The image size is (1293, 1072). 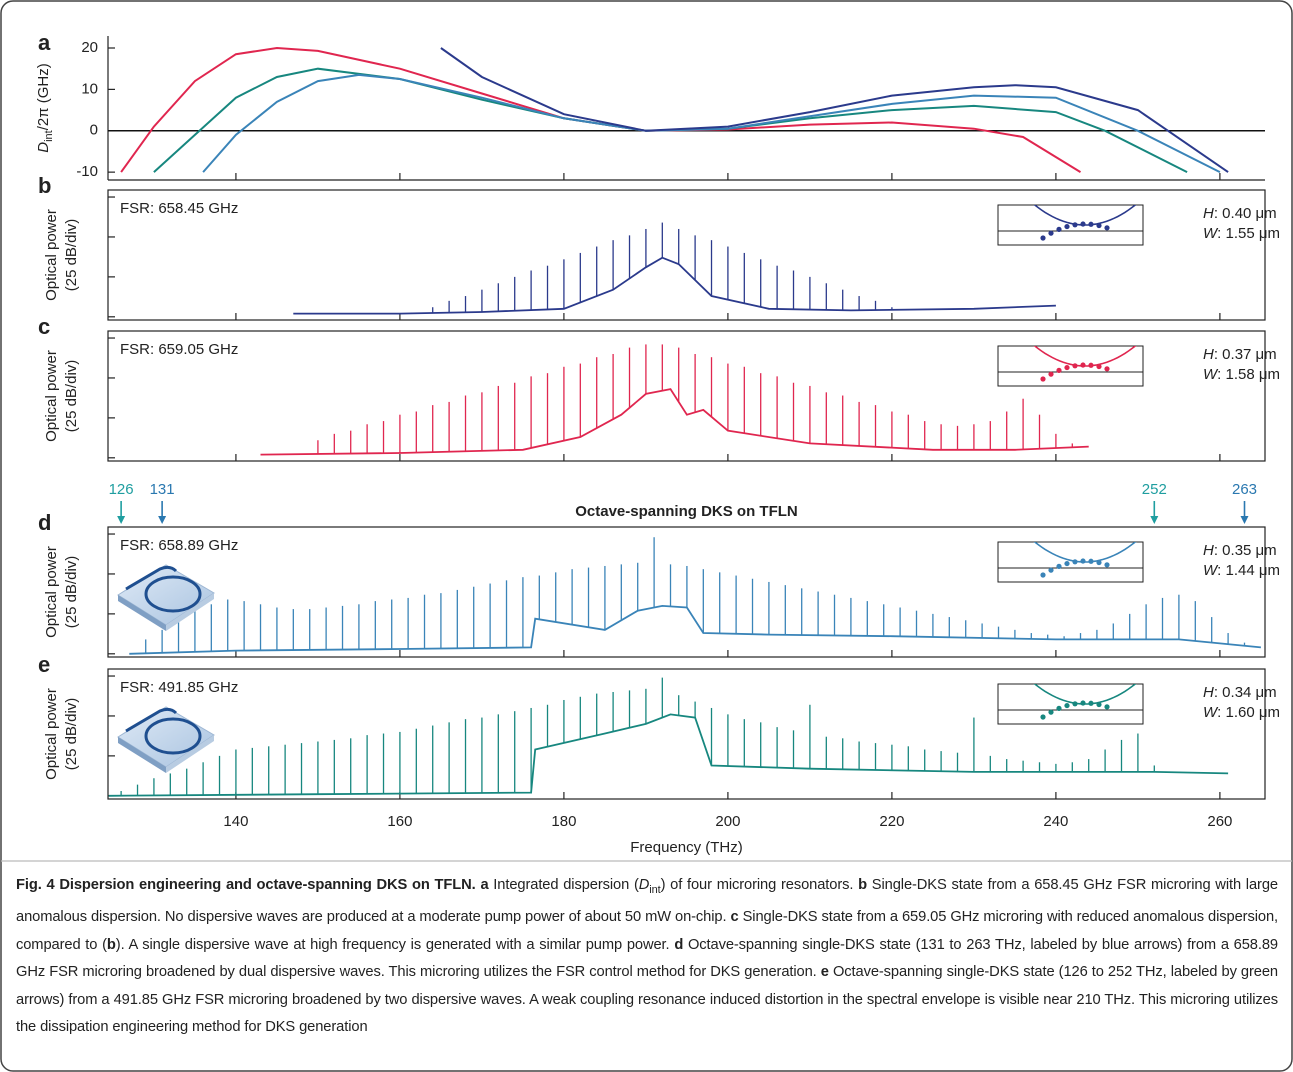 I want to click on ring, so click(x=173, y=594).